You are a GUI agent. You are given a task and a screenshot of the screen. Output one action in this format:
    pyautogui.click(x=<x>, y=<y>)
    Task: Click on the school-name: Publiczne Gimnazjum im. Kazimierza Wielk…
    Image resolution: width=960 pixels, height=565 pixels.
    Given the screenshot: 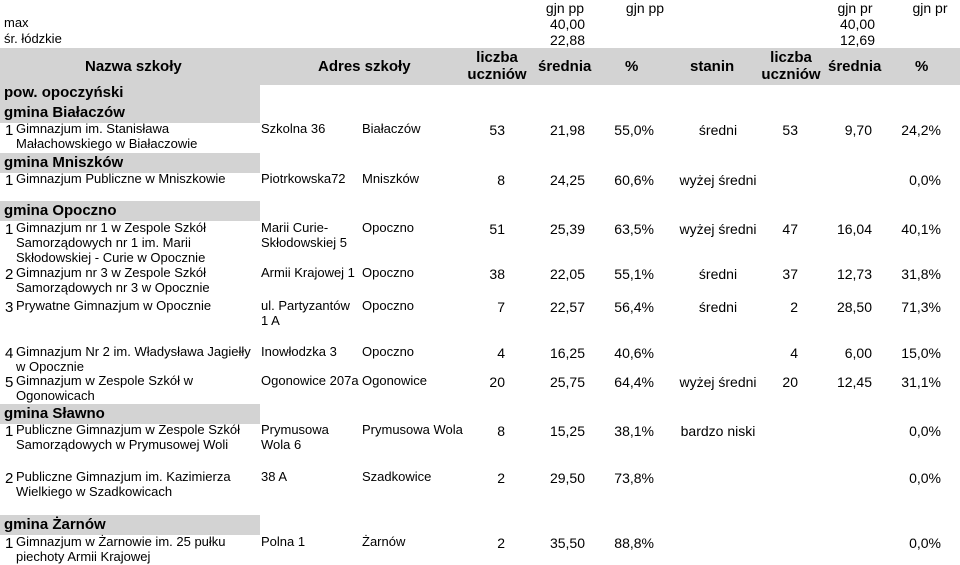 What is the action you would take?
    pyautogui.click(x=123, y=484)
    